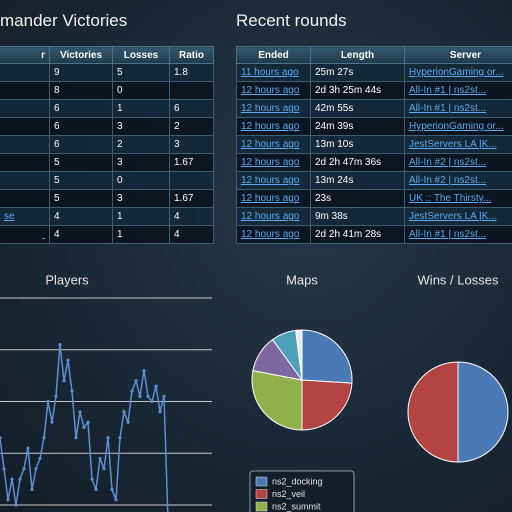 This screenshot has height=512, width=512. I want to click on chart-title: Maps, so click(302, 279).